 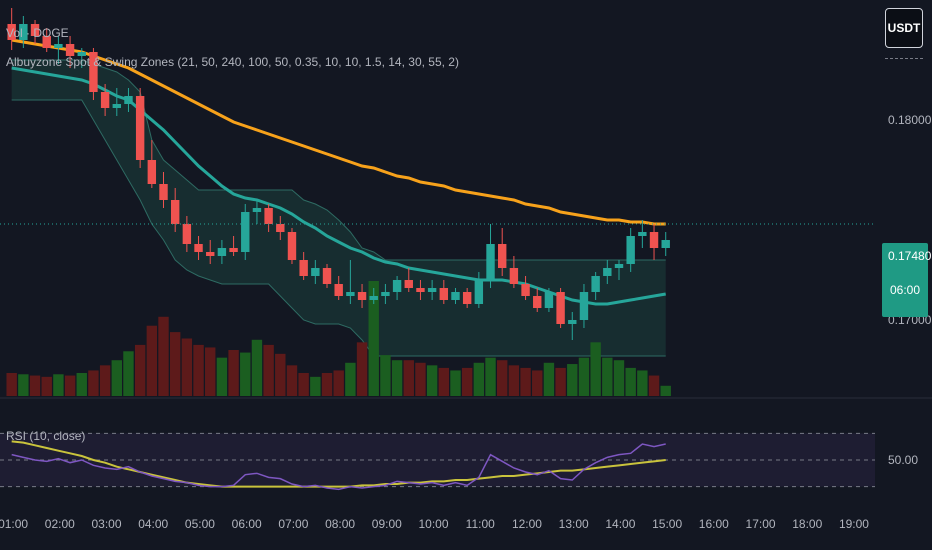 I want to click on x-tick-label: 06:00, so click(x=247, y=524).